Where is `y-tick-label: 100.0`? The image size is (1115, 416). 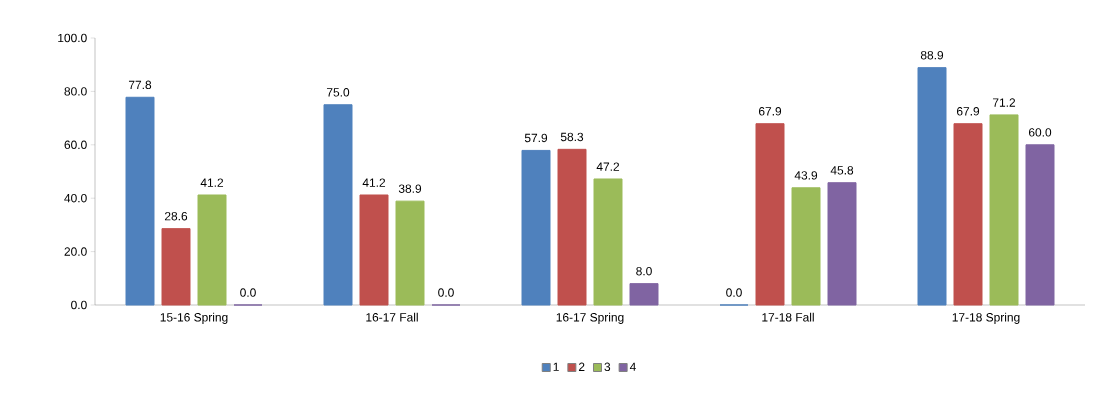
y-tick-label: 100.0 is located at coordinates (72, 38).